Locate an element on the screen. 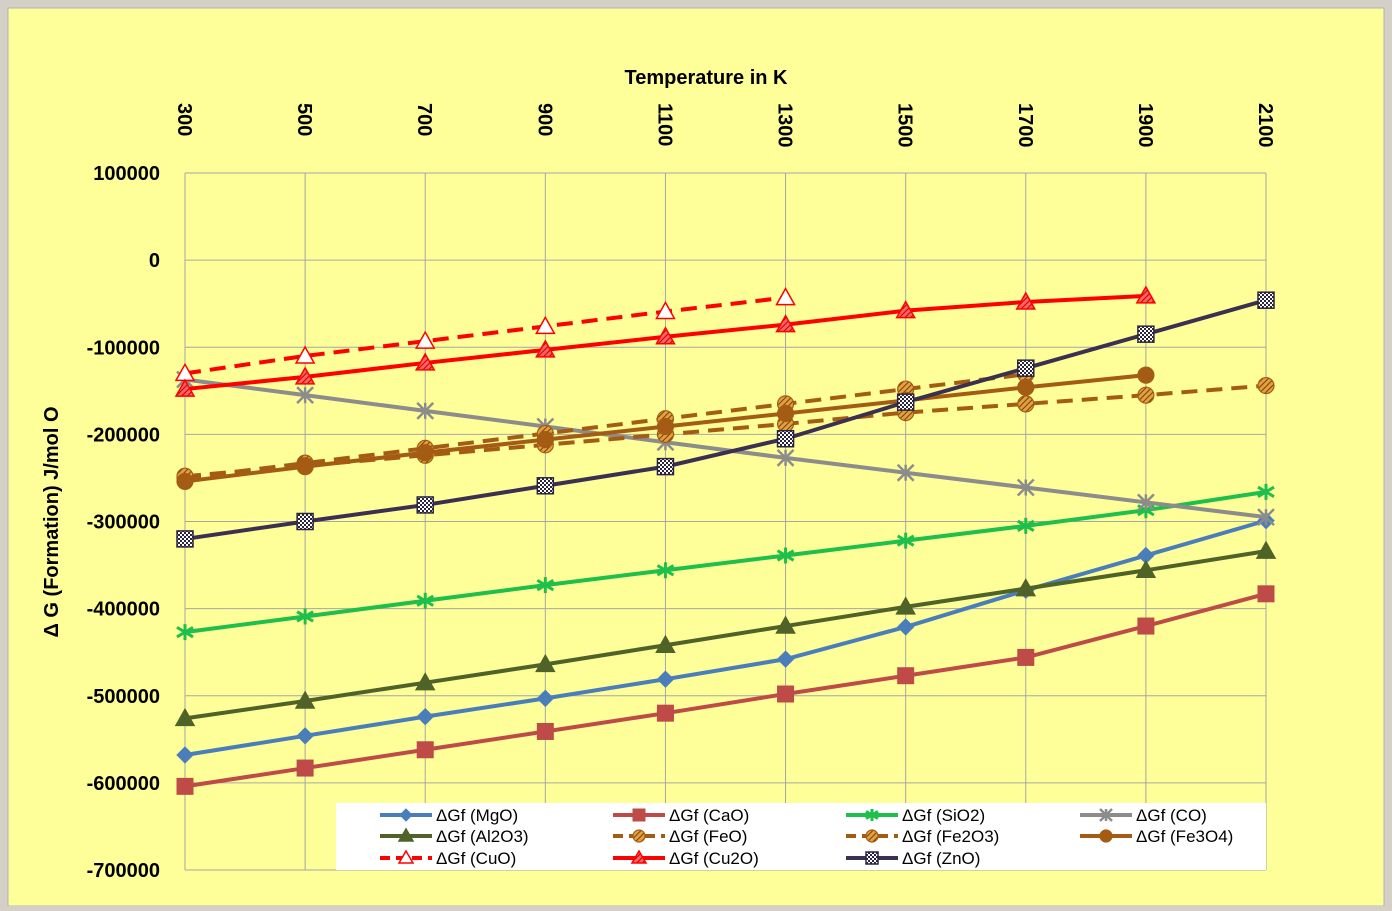 The image size is (1392, 911). legend-entry: ΔGf (CO) is located at coordinates (1143, 815).